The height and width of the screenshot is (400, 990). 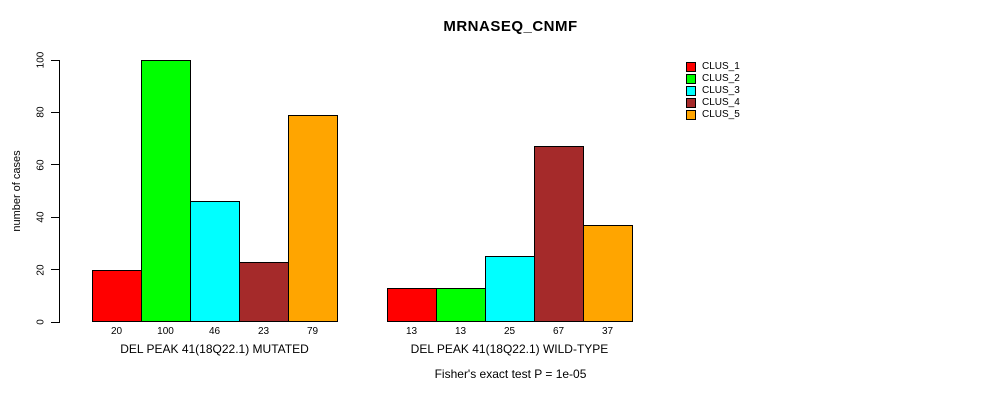 I want to click on legend-item-clus_2: CLUS_2, so click(x=713, y=79).